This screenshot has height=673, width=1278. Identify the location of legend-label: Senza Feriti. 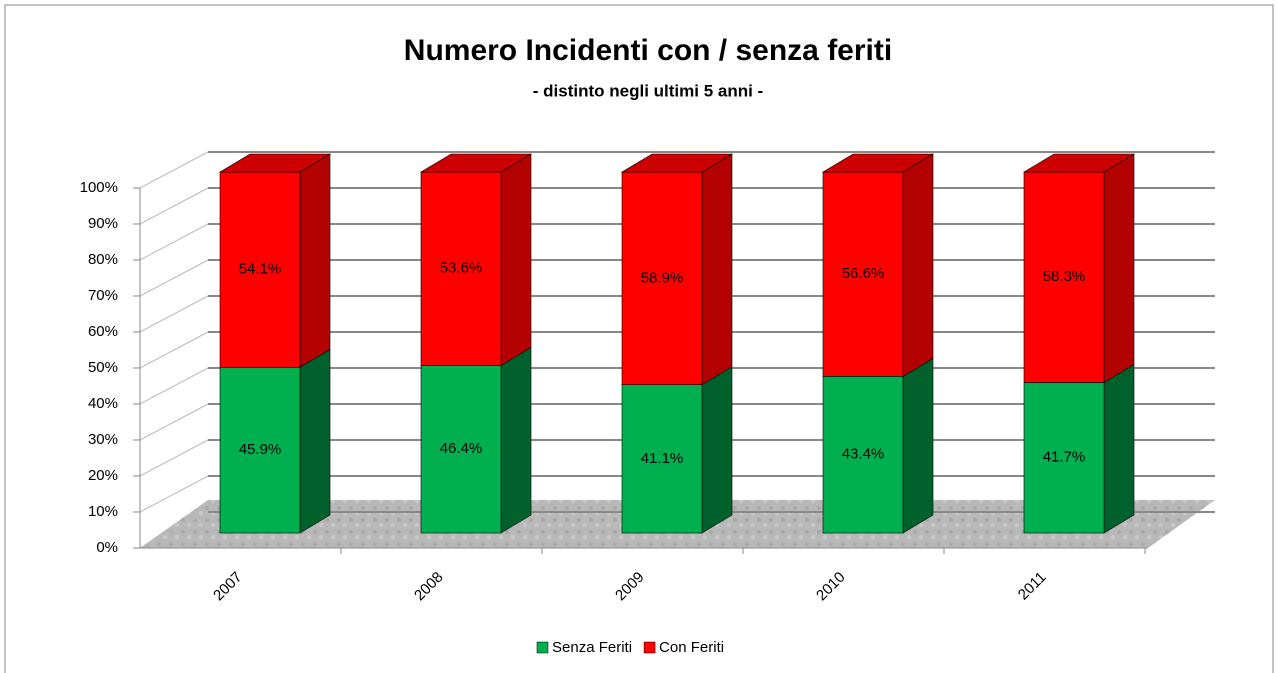
(592, 647).